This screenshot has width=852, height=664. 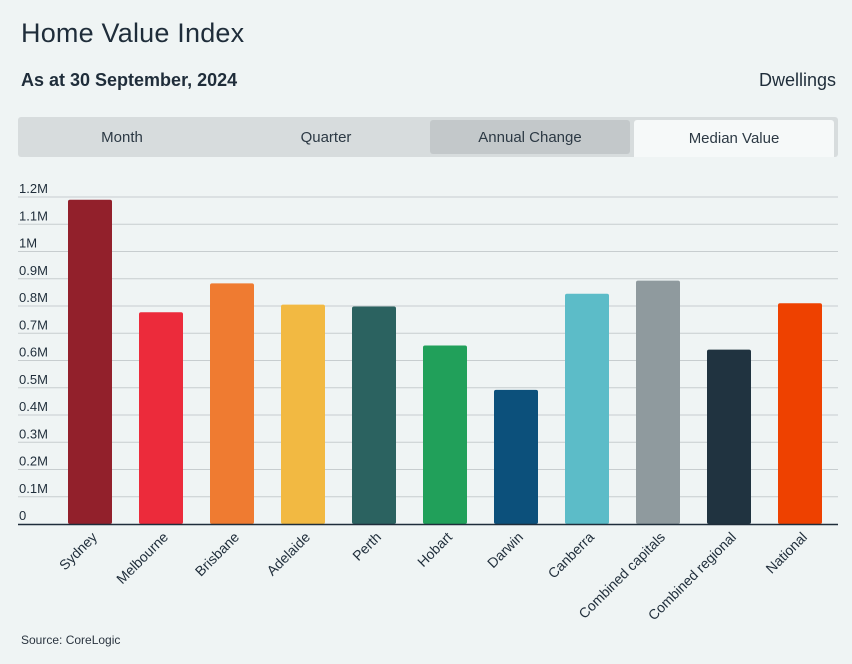 I want to click on x-tick-label: Perth, so click(x=366, y=546).